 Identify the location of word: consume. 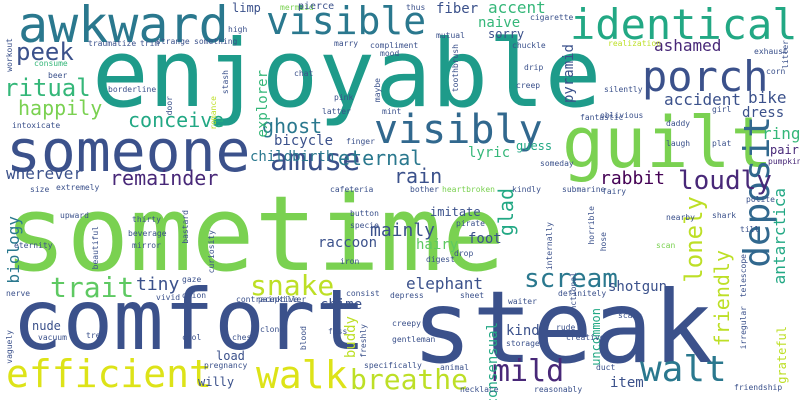
(51, 63).